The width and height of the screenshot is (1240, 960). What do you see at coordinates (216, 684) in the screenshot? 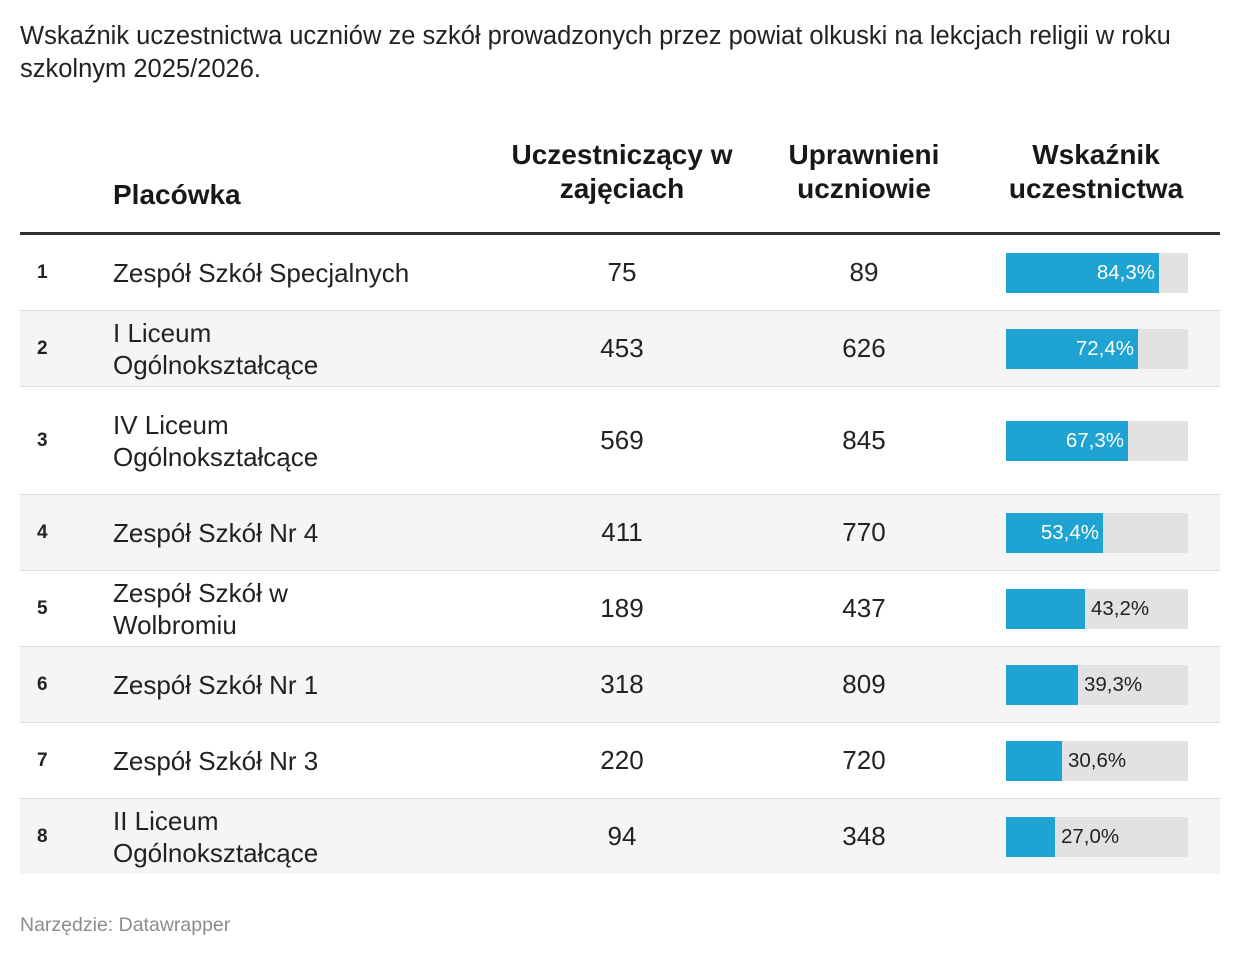
I see `school-name-text: Zespół Szkół Nr 1` at bounding box center [216, 684].